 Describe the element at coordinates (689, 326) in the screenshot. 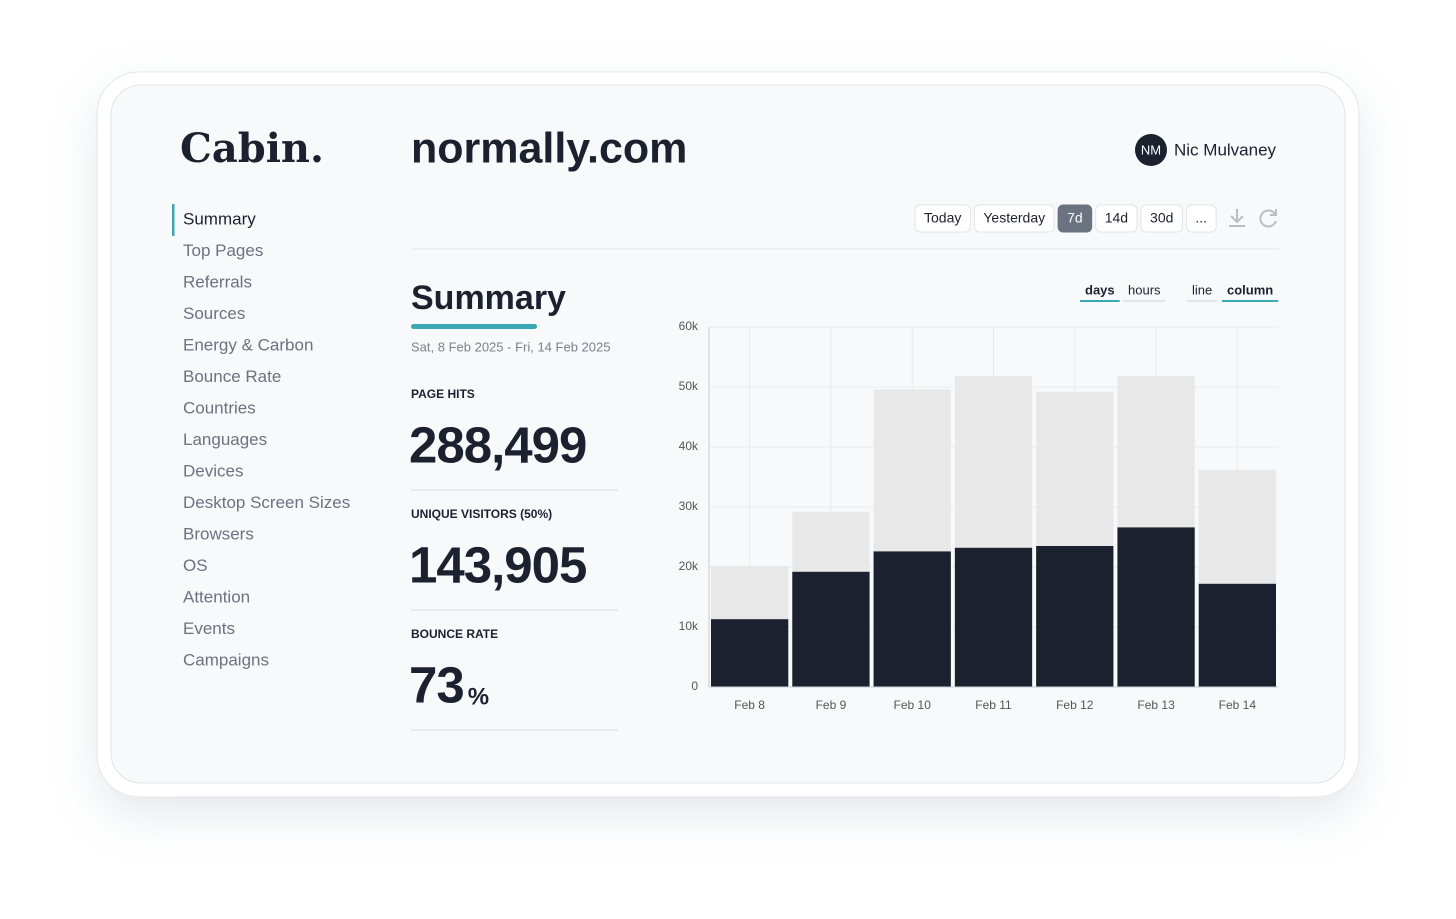

I see `y-tick-label: 60k` at that location.